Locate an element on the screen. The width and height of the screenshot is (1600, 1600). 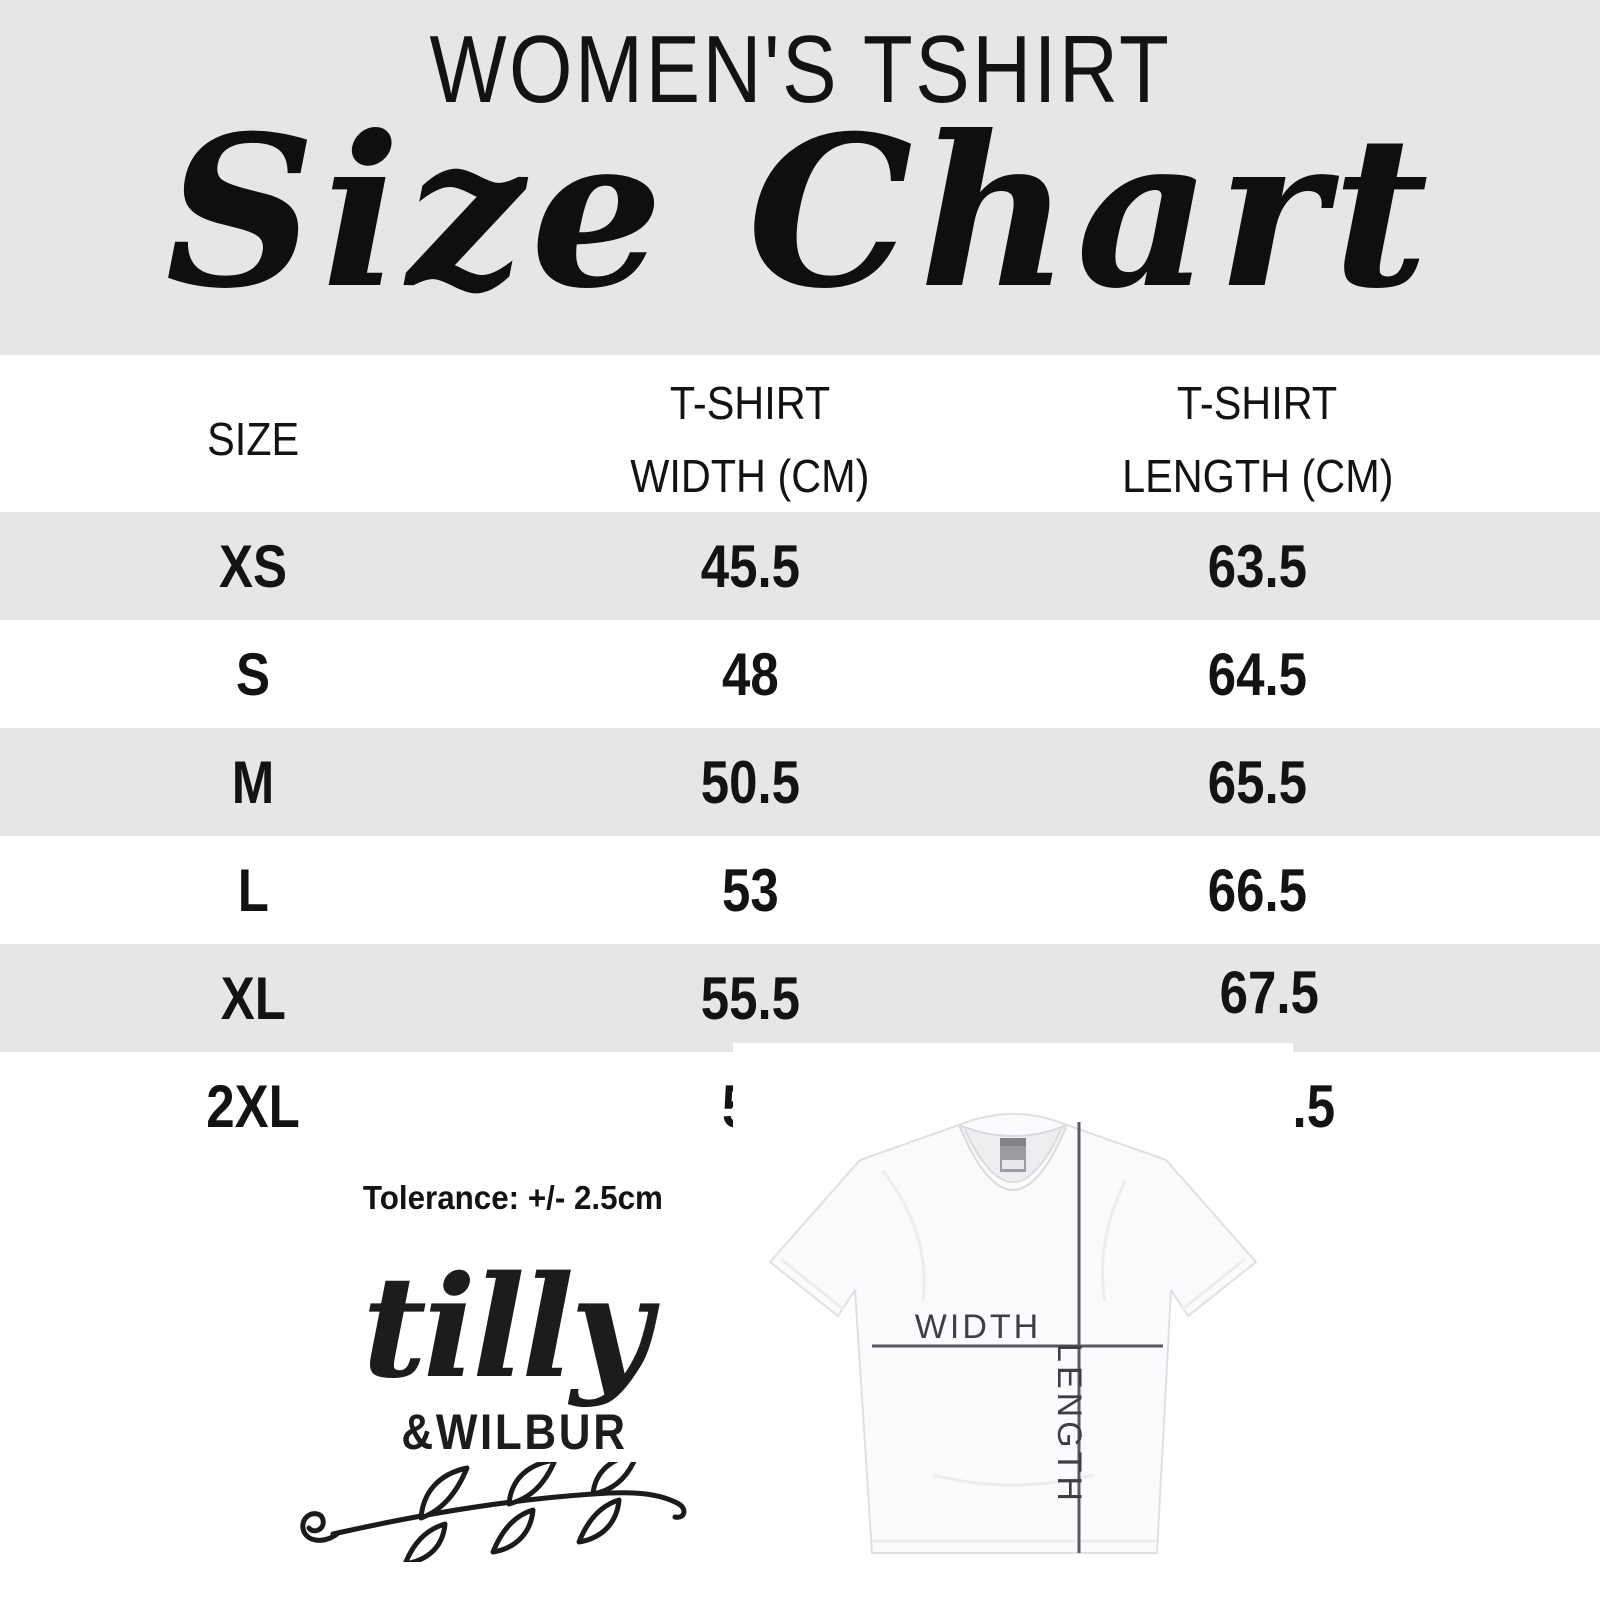
length-cell: 65.5 is located at coordinates (1257, 782).